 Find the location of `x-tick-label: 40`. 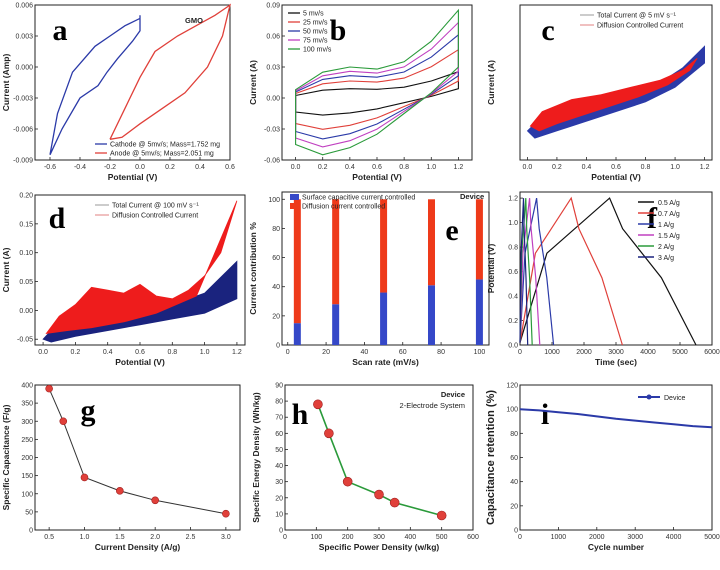

x-tick-label: 40 is located at coordinates (365, 352).